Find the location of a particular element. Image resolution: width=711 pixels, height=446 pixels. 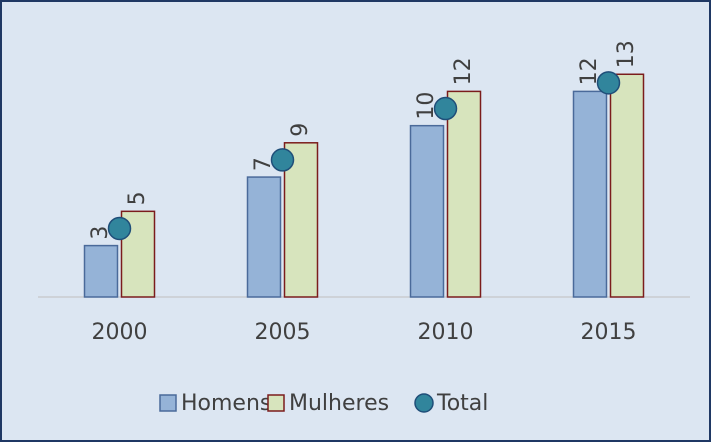

x-tick-label: 2000 is located at coordinates (120, 332).